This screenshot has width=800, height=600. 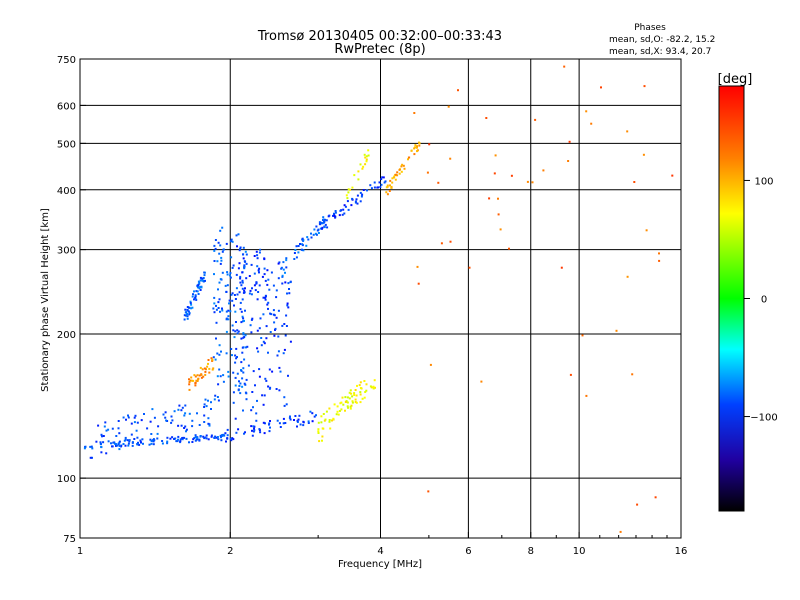 I want to click on y-ticks: 75 100 200 300 400 500 600 750, so click(x=71, y=300).